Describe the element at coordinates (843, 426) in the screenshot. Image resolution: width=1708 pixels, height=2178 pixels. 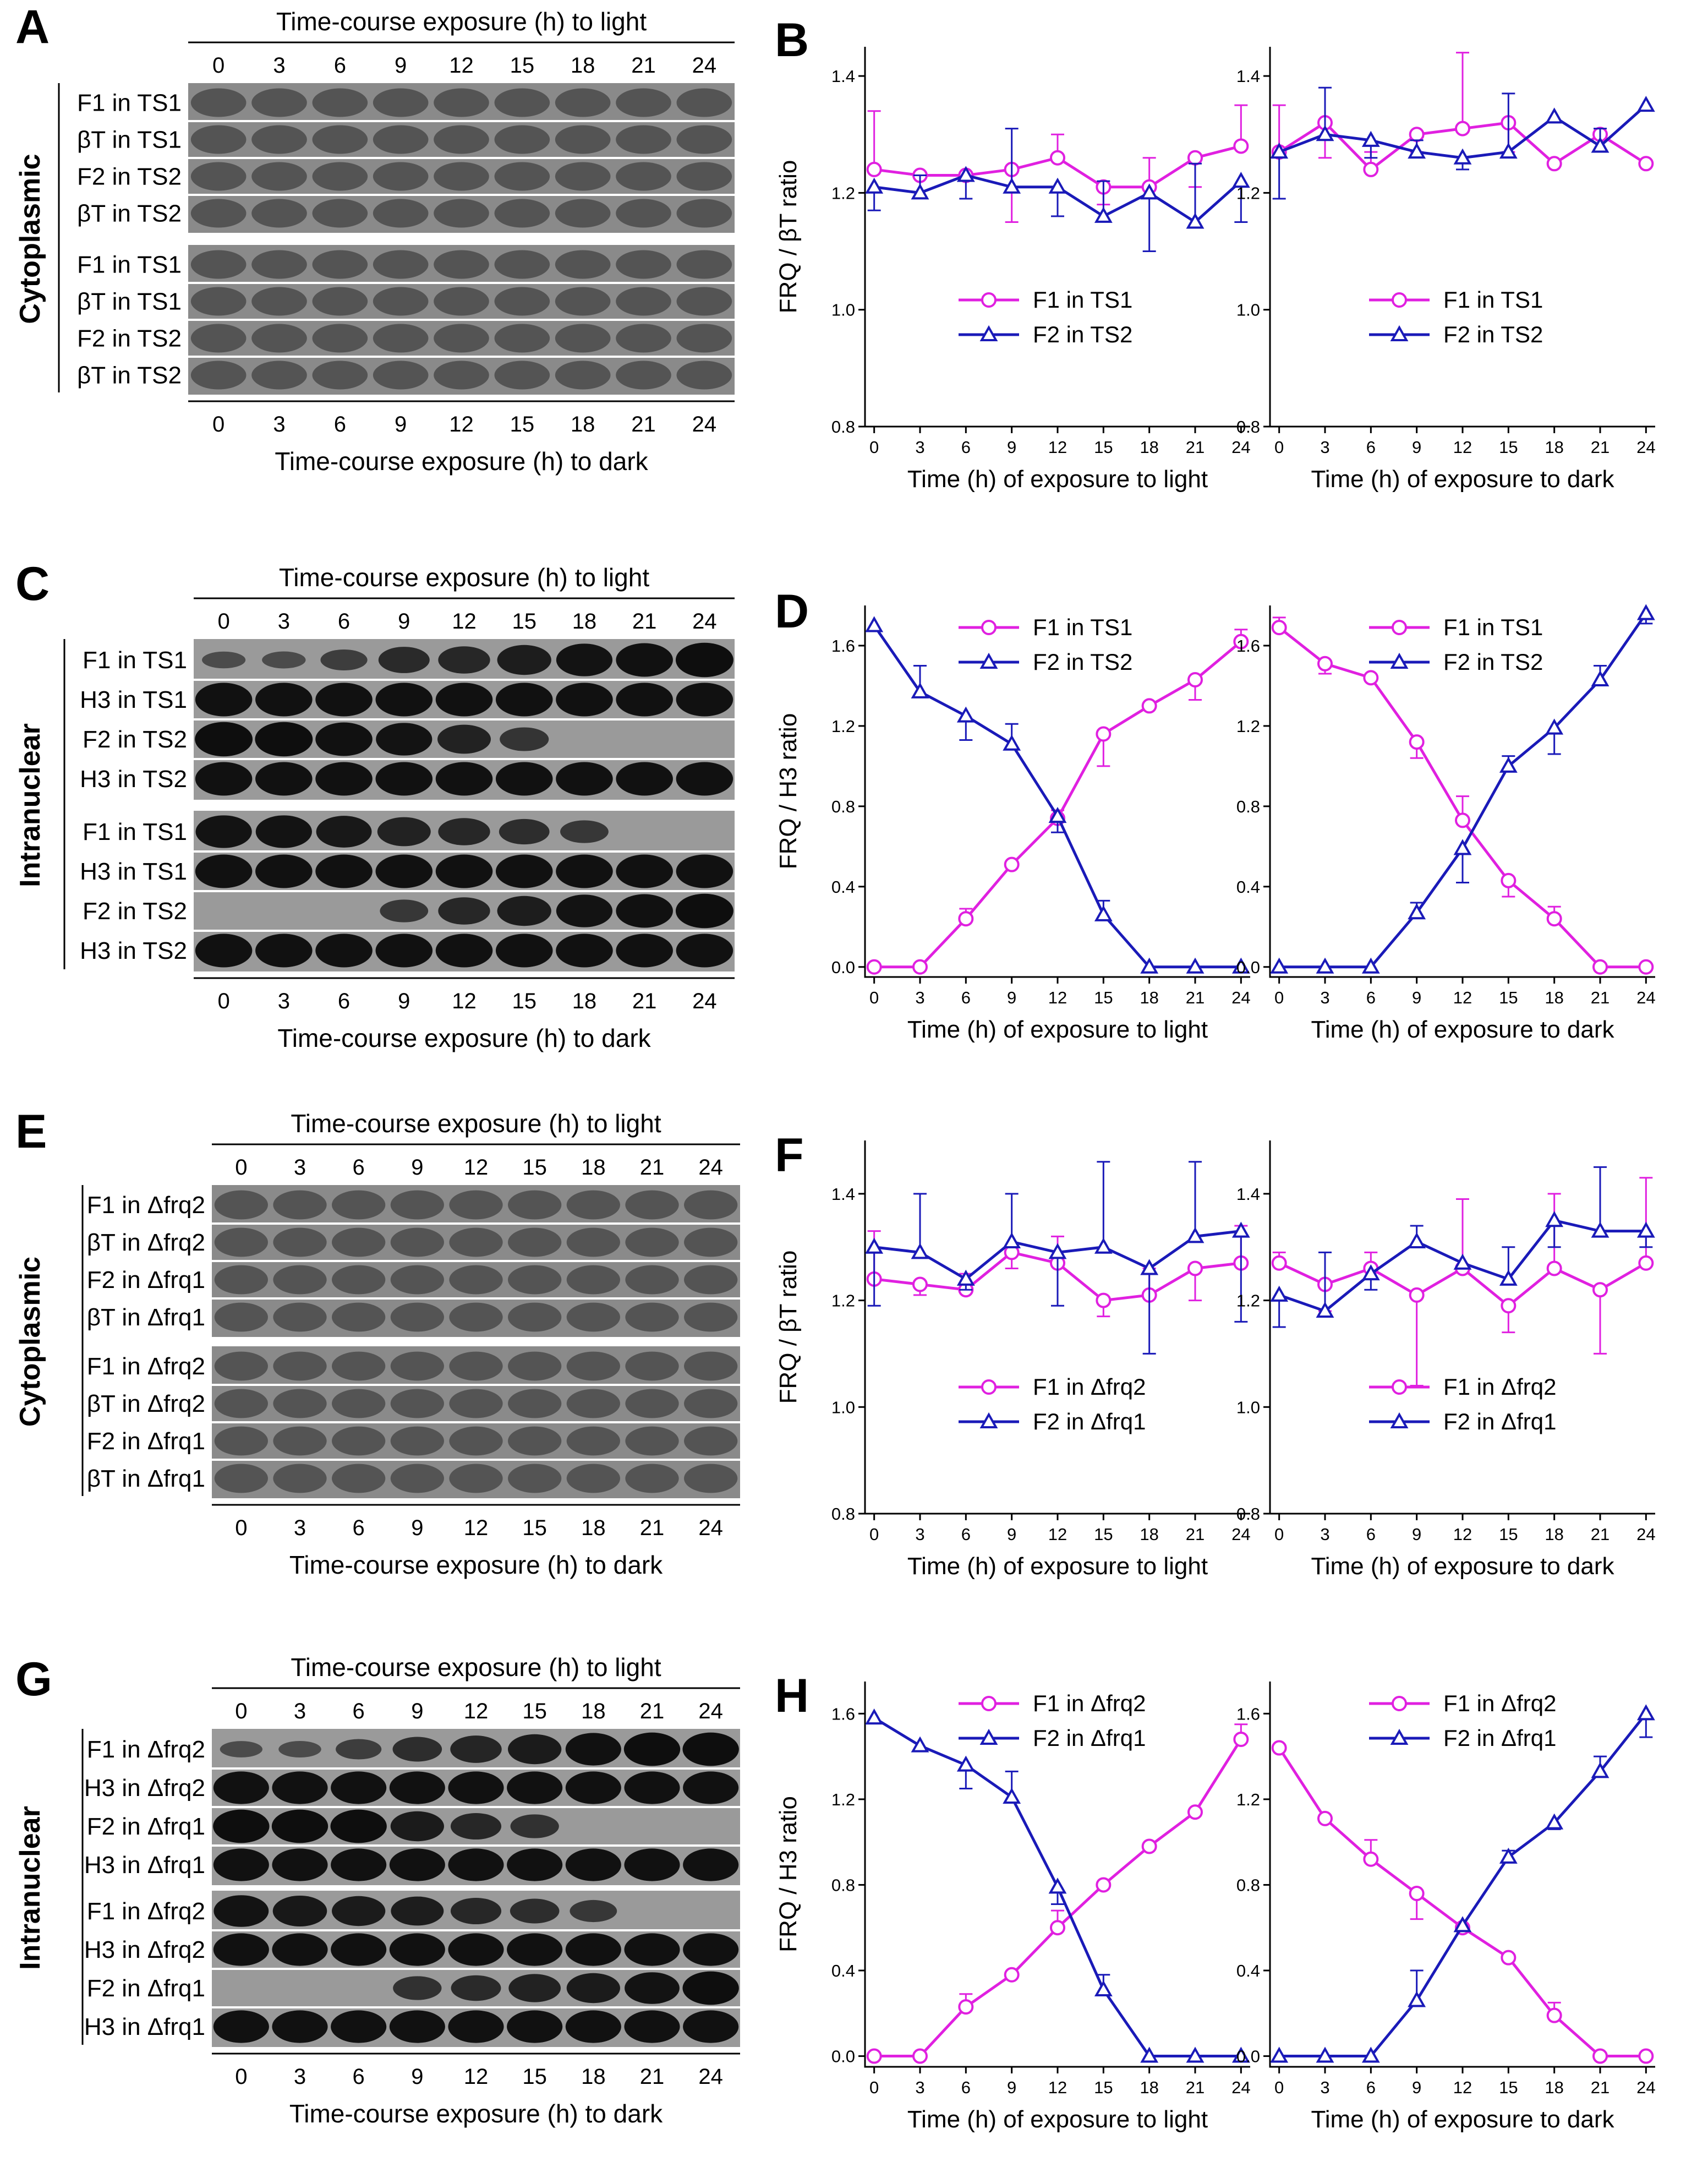
I see `y-tick-label: 0.8` at that location.